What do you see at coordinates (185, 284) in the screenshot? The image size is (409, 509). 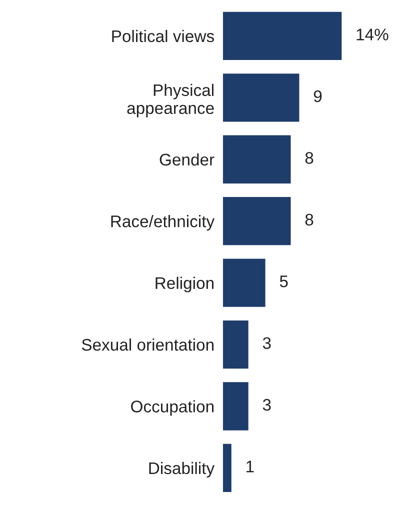 I see `y-tick-label: Religion` at bounding box center [185, 284].